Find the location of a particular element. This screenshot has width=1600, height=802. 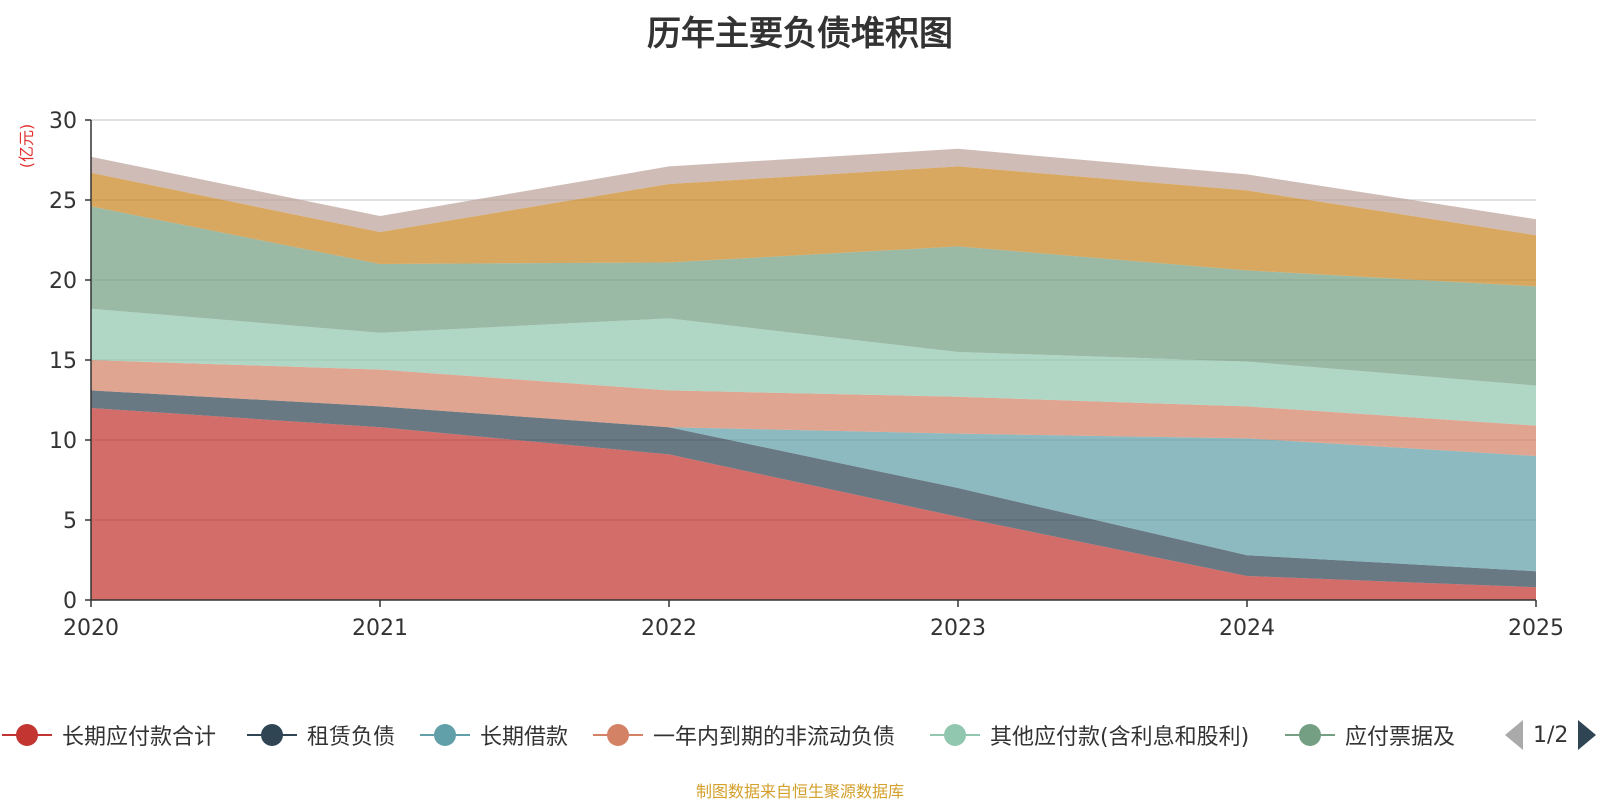

x-tick-label: 2022 is located at coordinates (669, 628).